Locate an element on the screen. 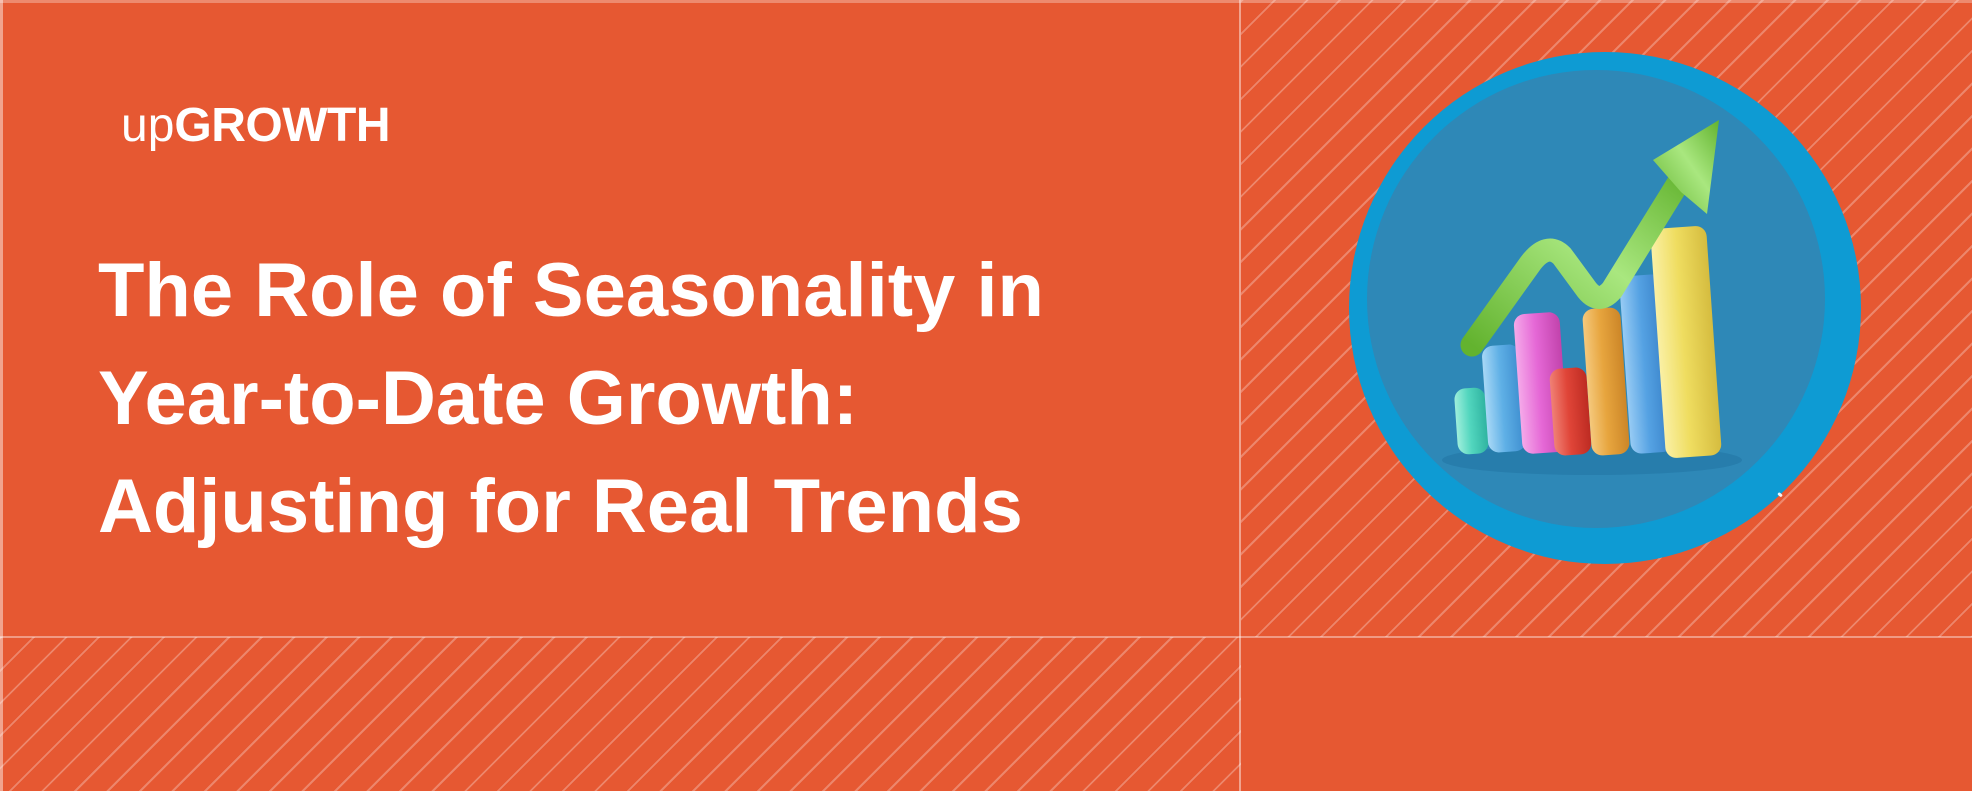 The height and width of the screenshot is (791, 1972). bar-mint is located at coordinates (1471, 421).